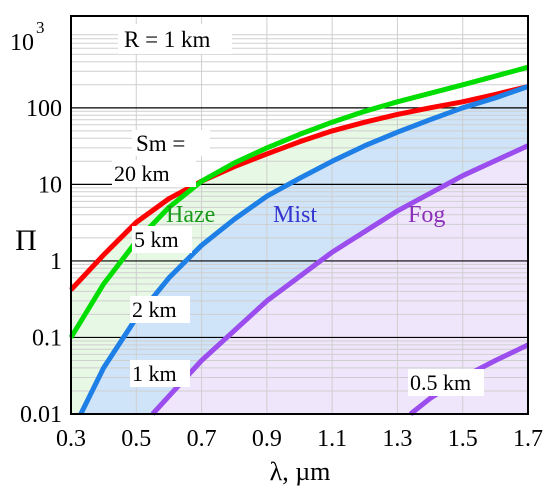  I want to click on x-tick-label: 1.3, so click(397, 439).